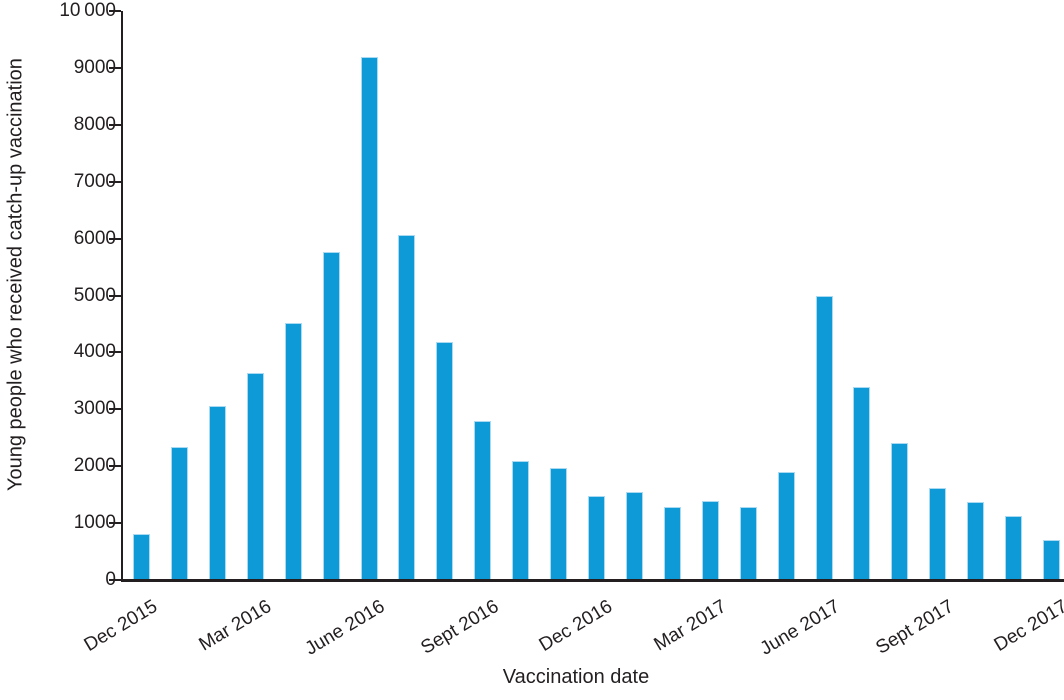  I want to click on y-tick-label: 3000, so click(94, 409).